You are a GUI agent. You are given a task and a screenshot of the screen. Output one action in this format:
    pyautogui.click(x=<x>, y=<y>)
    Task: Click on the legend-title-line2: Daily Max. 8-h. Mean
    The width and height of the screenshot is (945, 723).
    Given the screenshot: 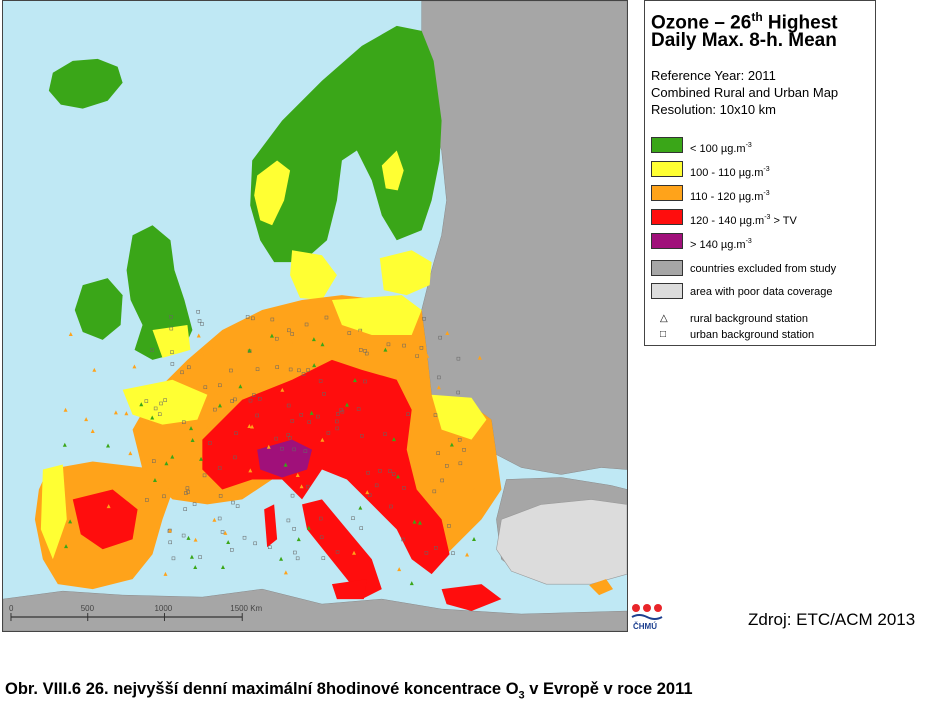 What is the action you would take?
    pyautogui.click(x=744, y=40)
    